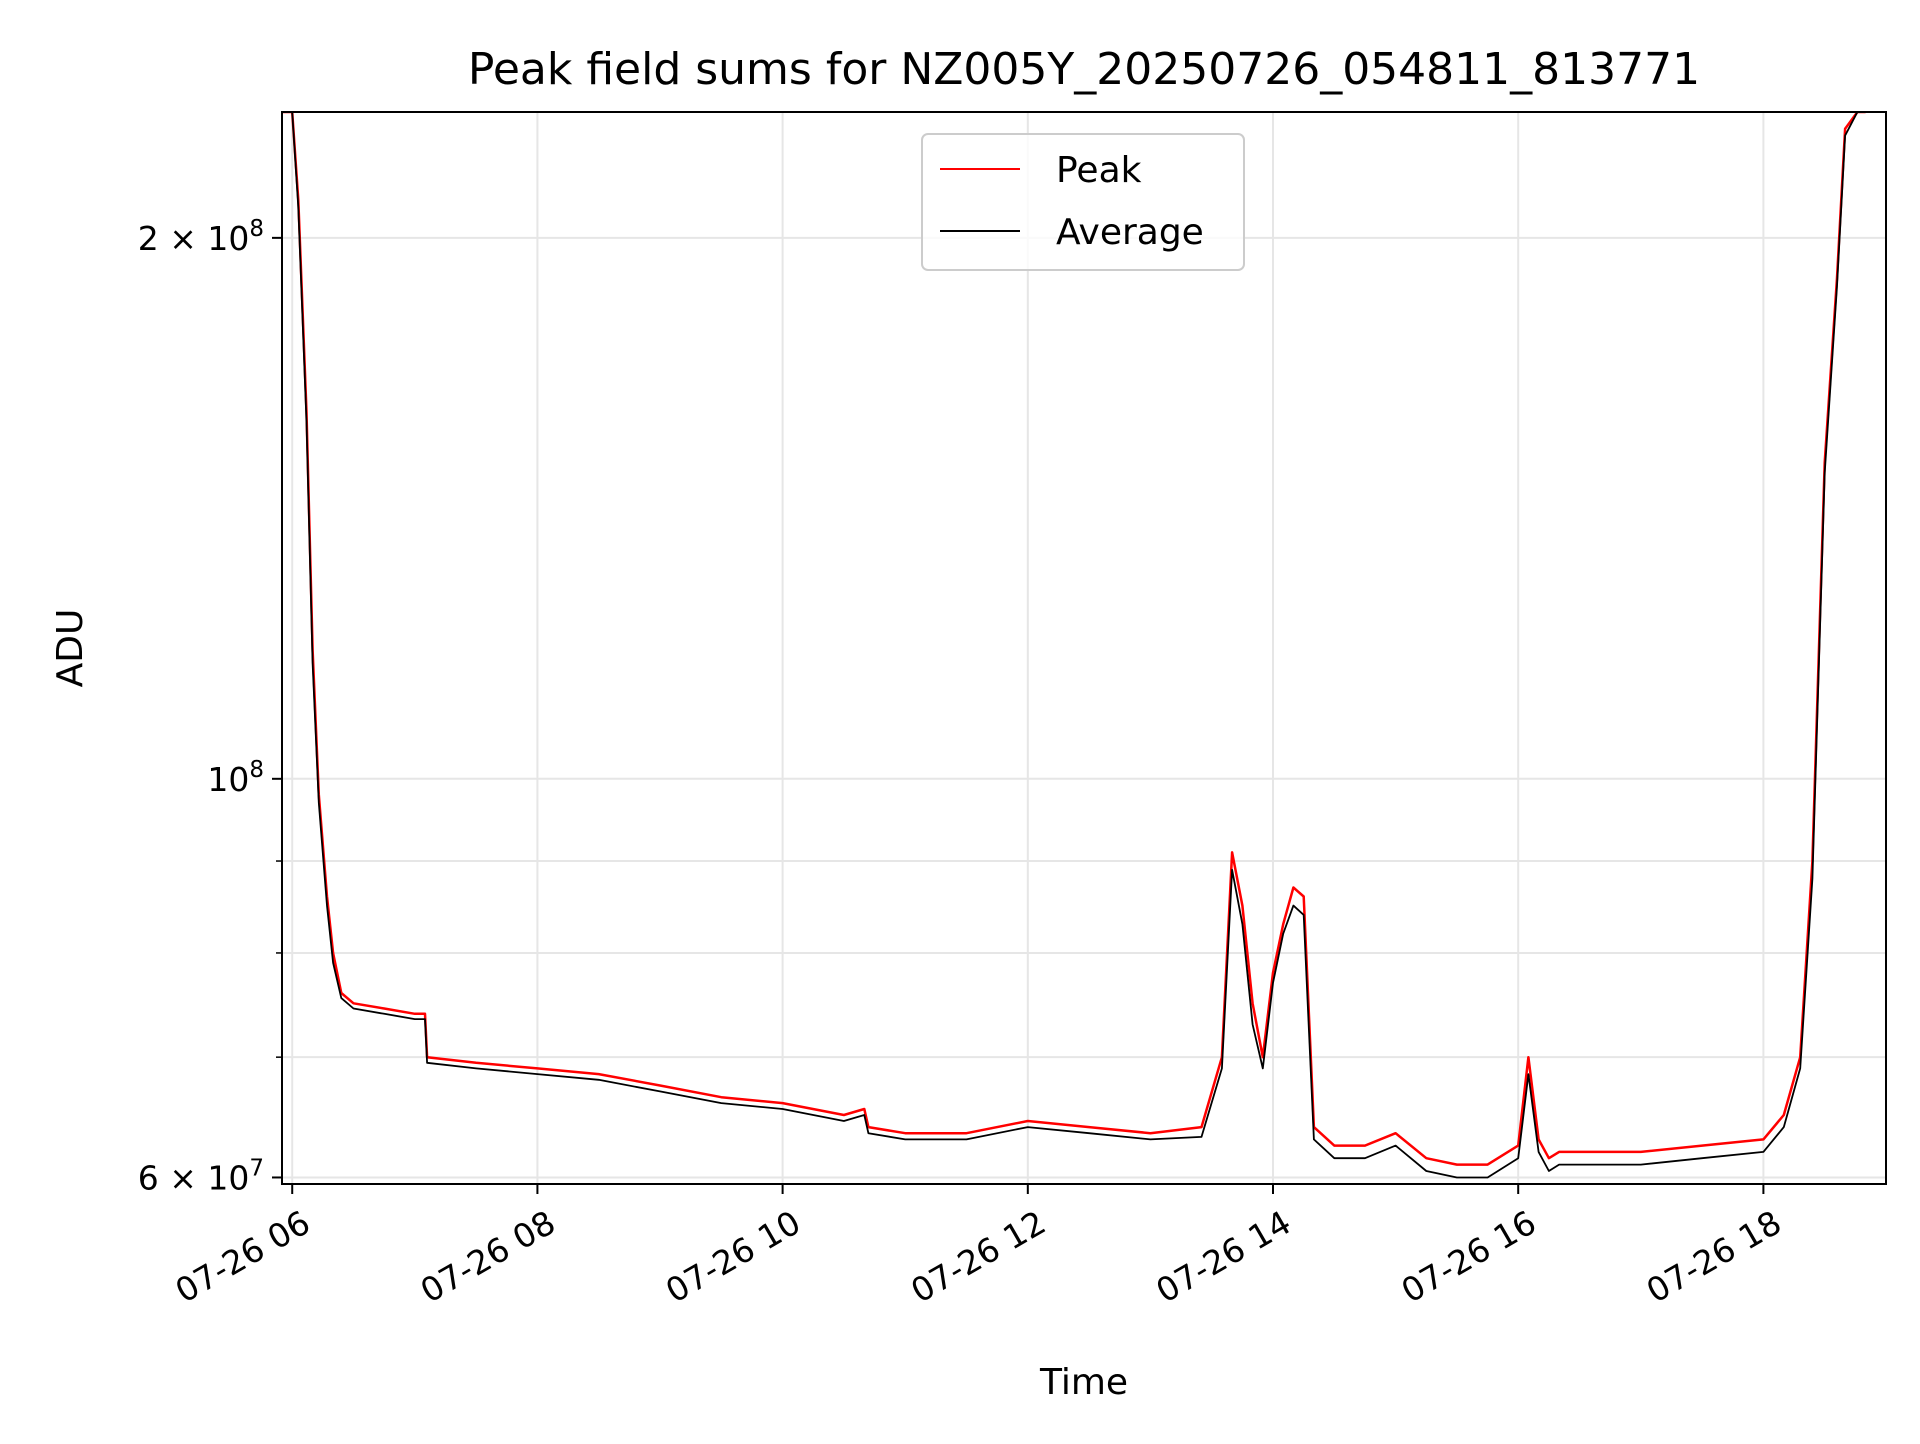  Describe the element at coordinates (1130, 232) in the screenshot. I see `legend-label-average: Average` at that location.